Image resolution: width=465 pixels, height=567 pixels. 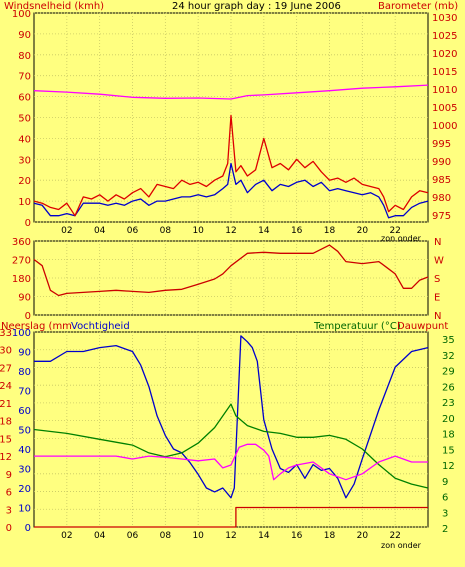 I want to click on humidity-tick-label: 40, so click(x=24, y=450).